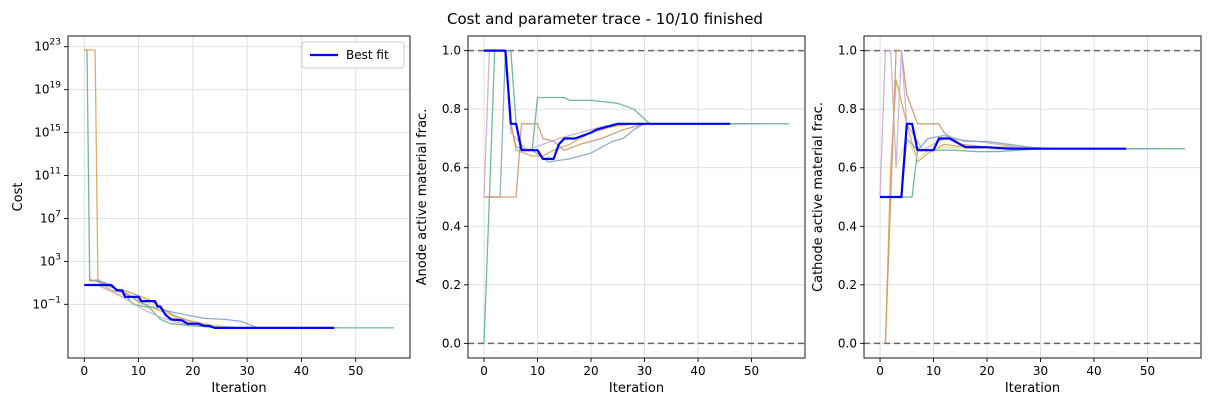 The image size is (1211, 415). Describe the element at coordinates (50, 260) in the screenshot. I see `y-tick-label: 10³` at that location.